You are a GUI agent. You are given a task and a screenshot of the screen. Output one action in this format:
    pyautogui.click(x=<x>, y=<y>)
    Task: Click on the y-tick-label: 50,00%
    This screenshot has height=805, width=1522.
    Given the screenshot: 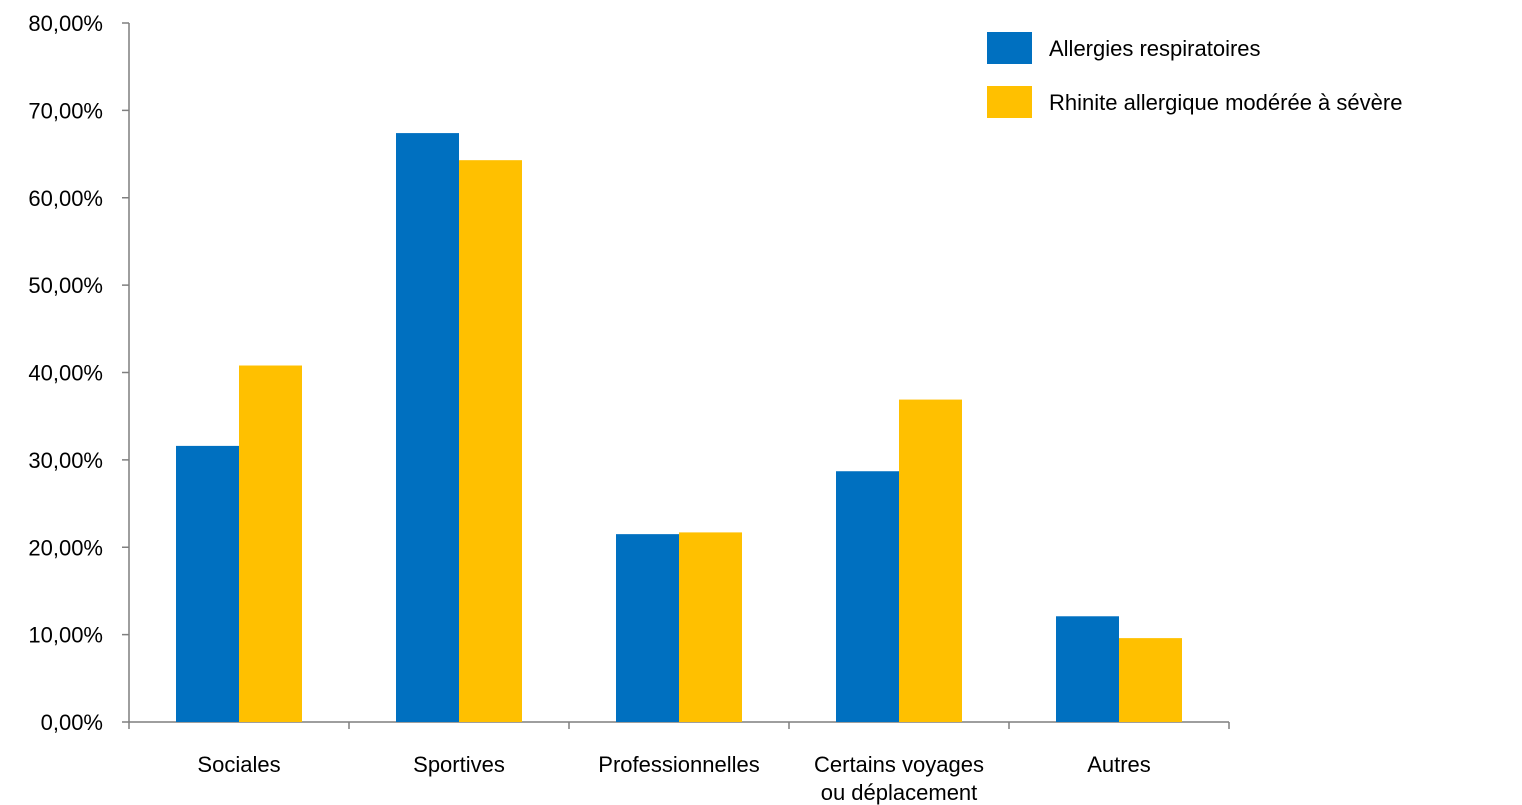 What is the action you would take?
    pyautogui.click(x=65, y=285)
    